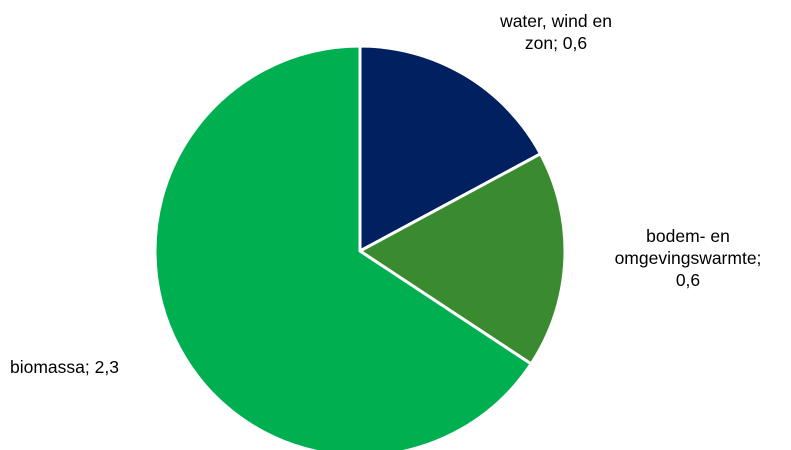 The height and width of the screenshot is (450, 791). I want to click on slice-label-0: water, wind en zon; 0,6, so click(555, 32).